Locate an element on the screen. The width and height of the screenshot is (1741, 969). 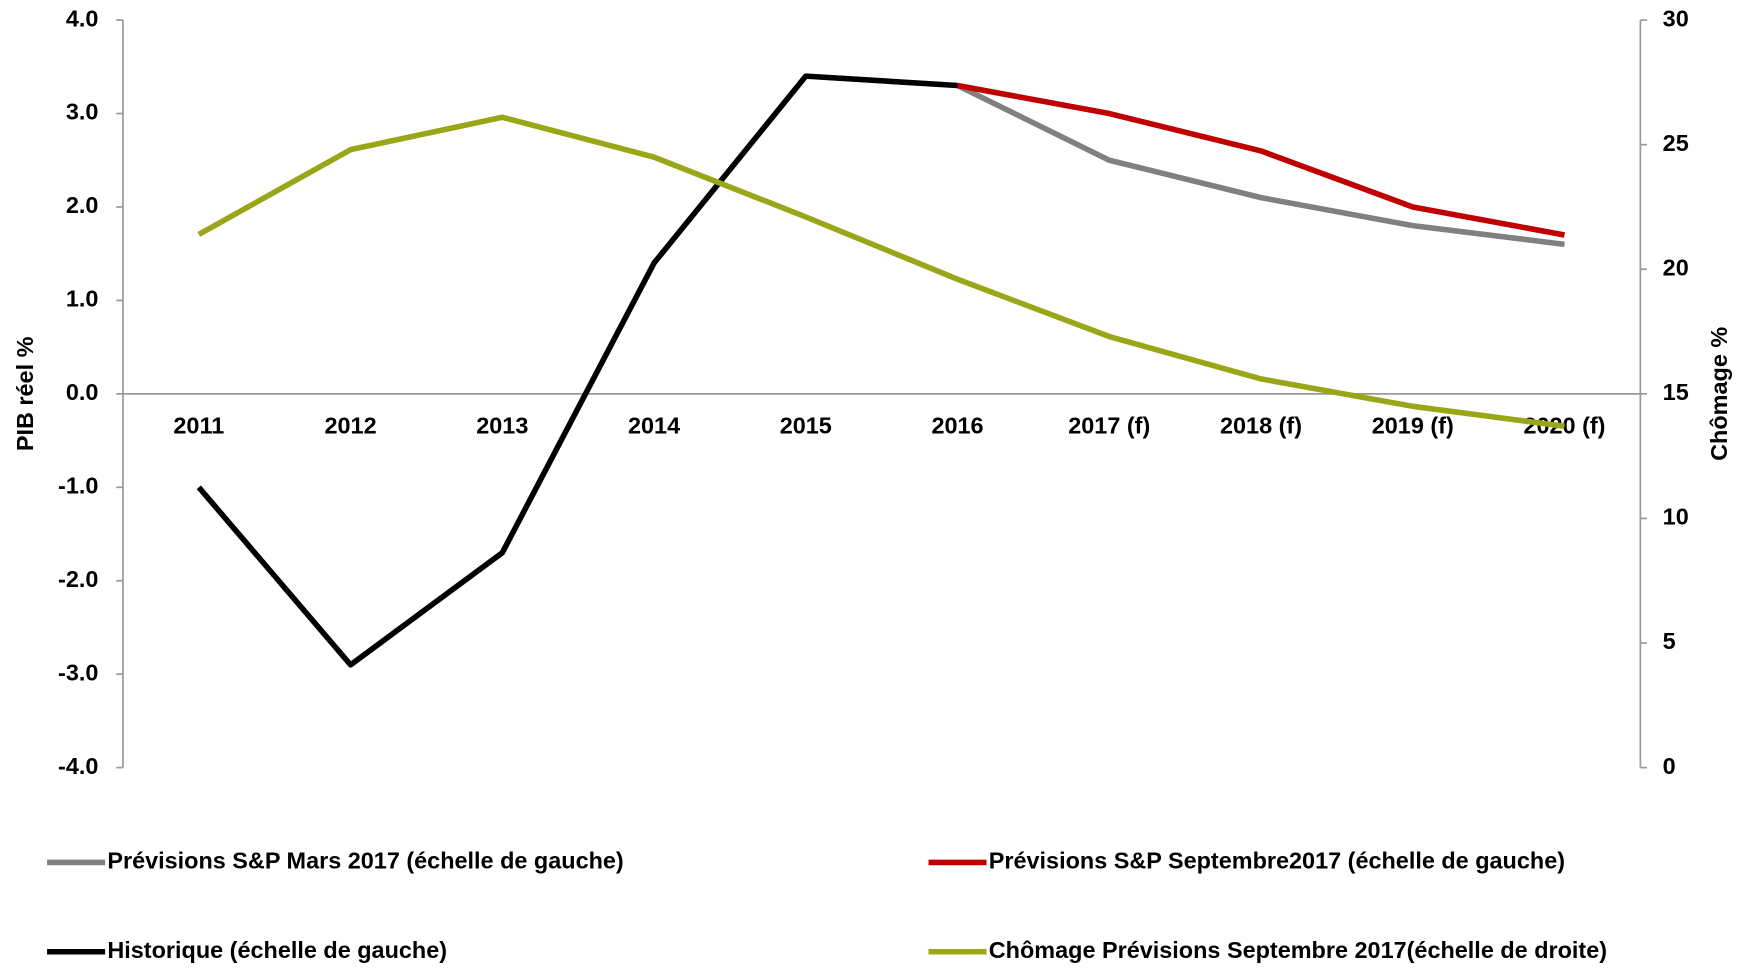
y2-tick-label: 25 is located at coordinates (1676, 143).